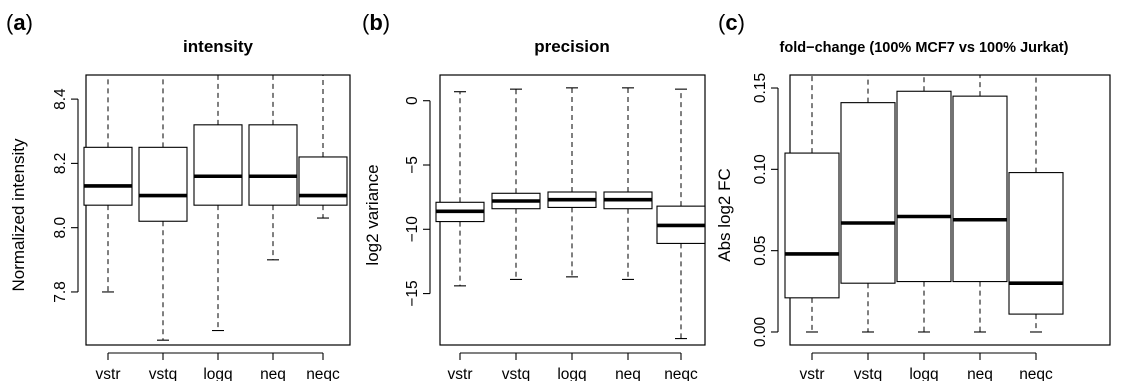 This screenshot has width=1121, height=381. I want to click on y-tick-label: −15, so click(412, 293).